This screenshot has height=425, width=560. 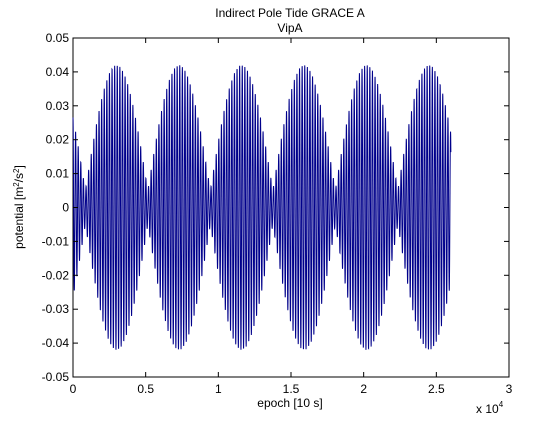 I want to click on y-tick-label: 0.05, so click(x=58, y=38).